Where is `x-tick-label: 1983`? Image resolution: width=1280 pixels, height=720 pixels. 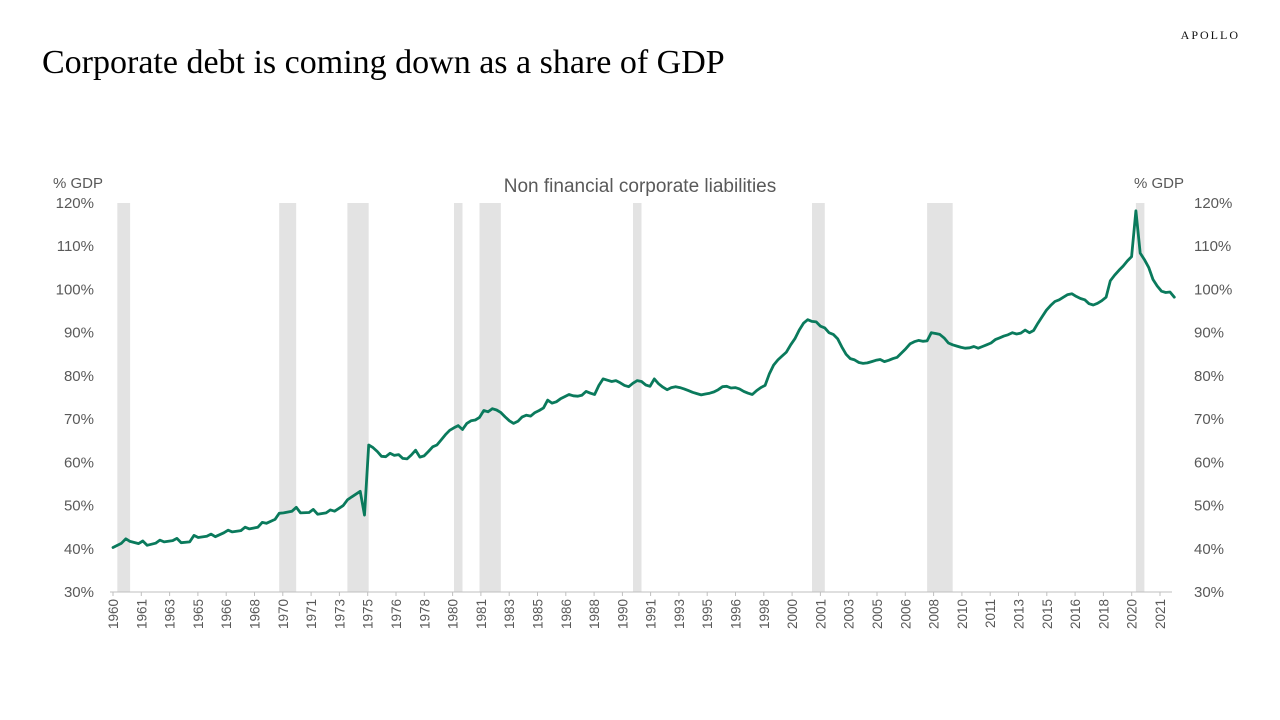 x-tick-label: 1983 is located at coordinates (509, 614).